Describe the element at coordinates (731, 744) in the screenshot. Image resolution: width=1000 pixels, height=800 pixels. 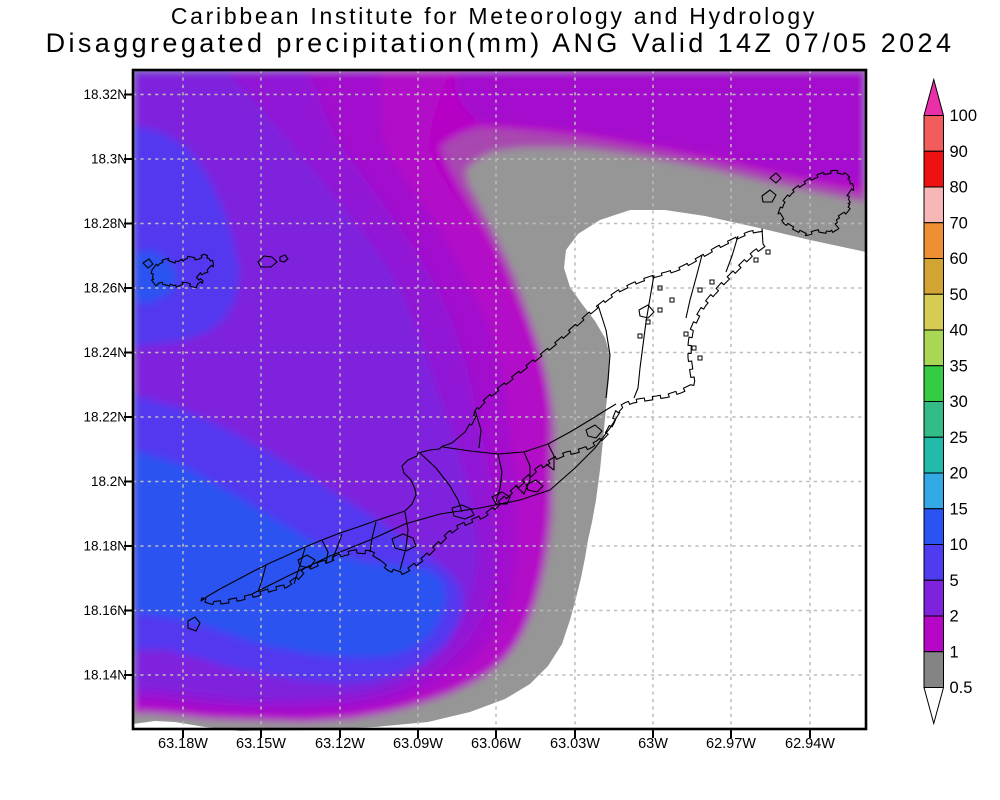
I see `svg-text: 62.97W` at that location.